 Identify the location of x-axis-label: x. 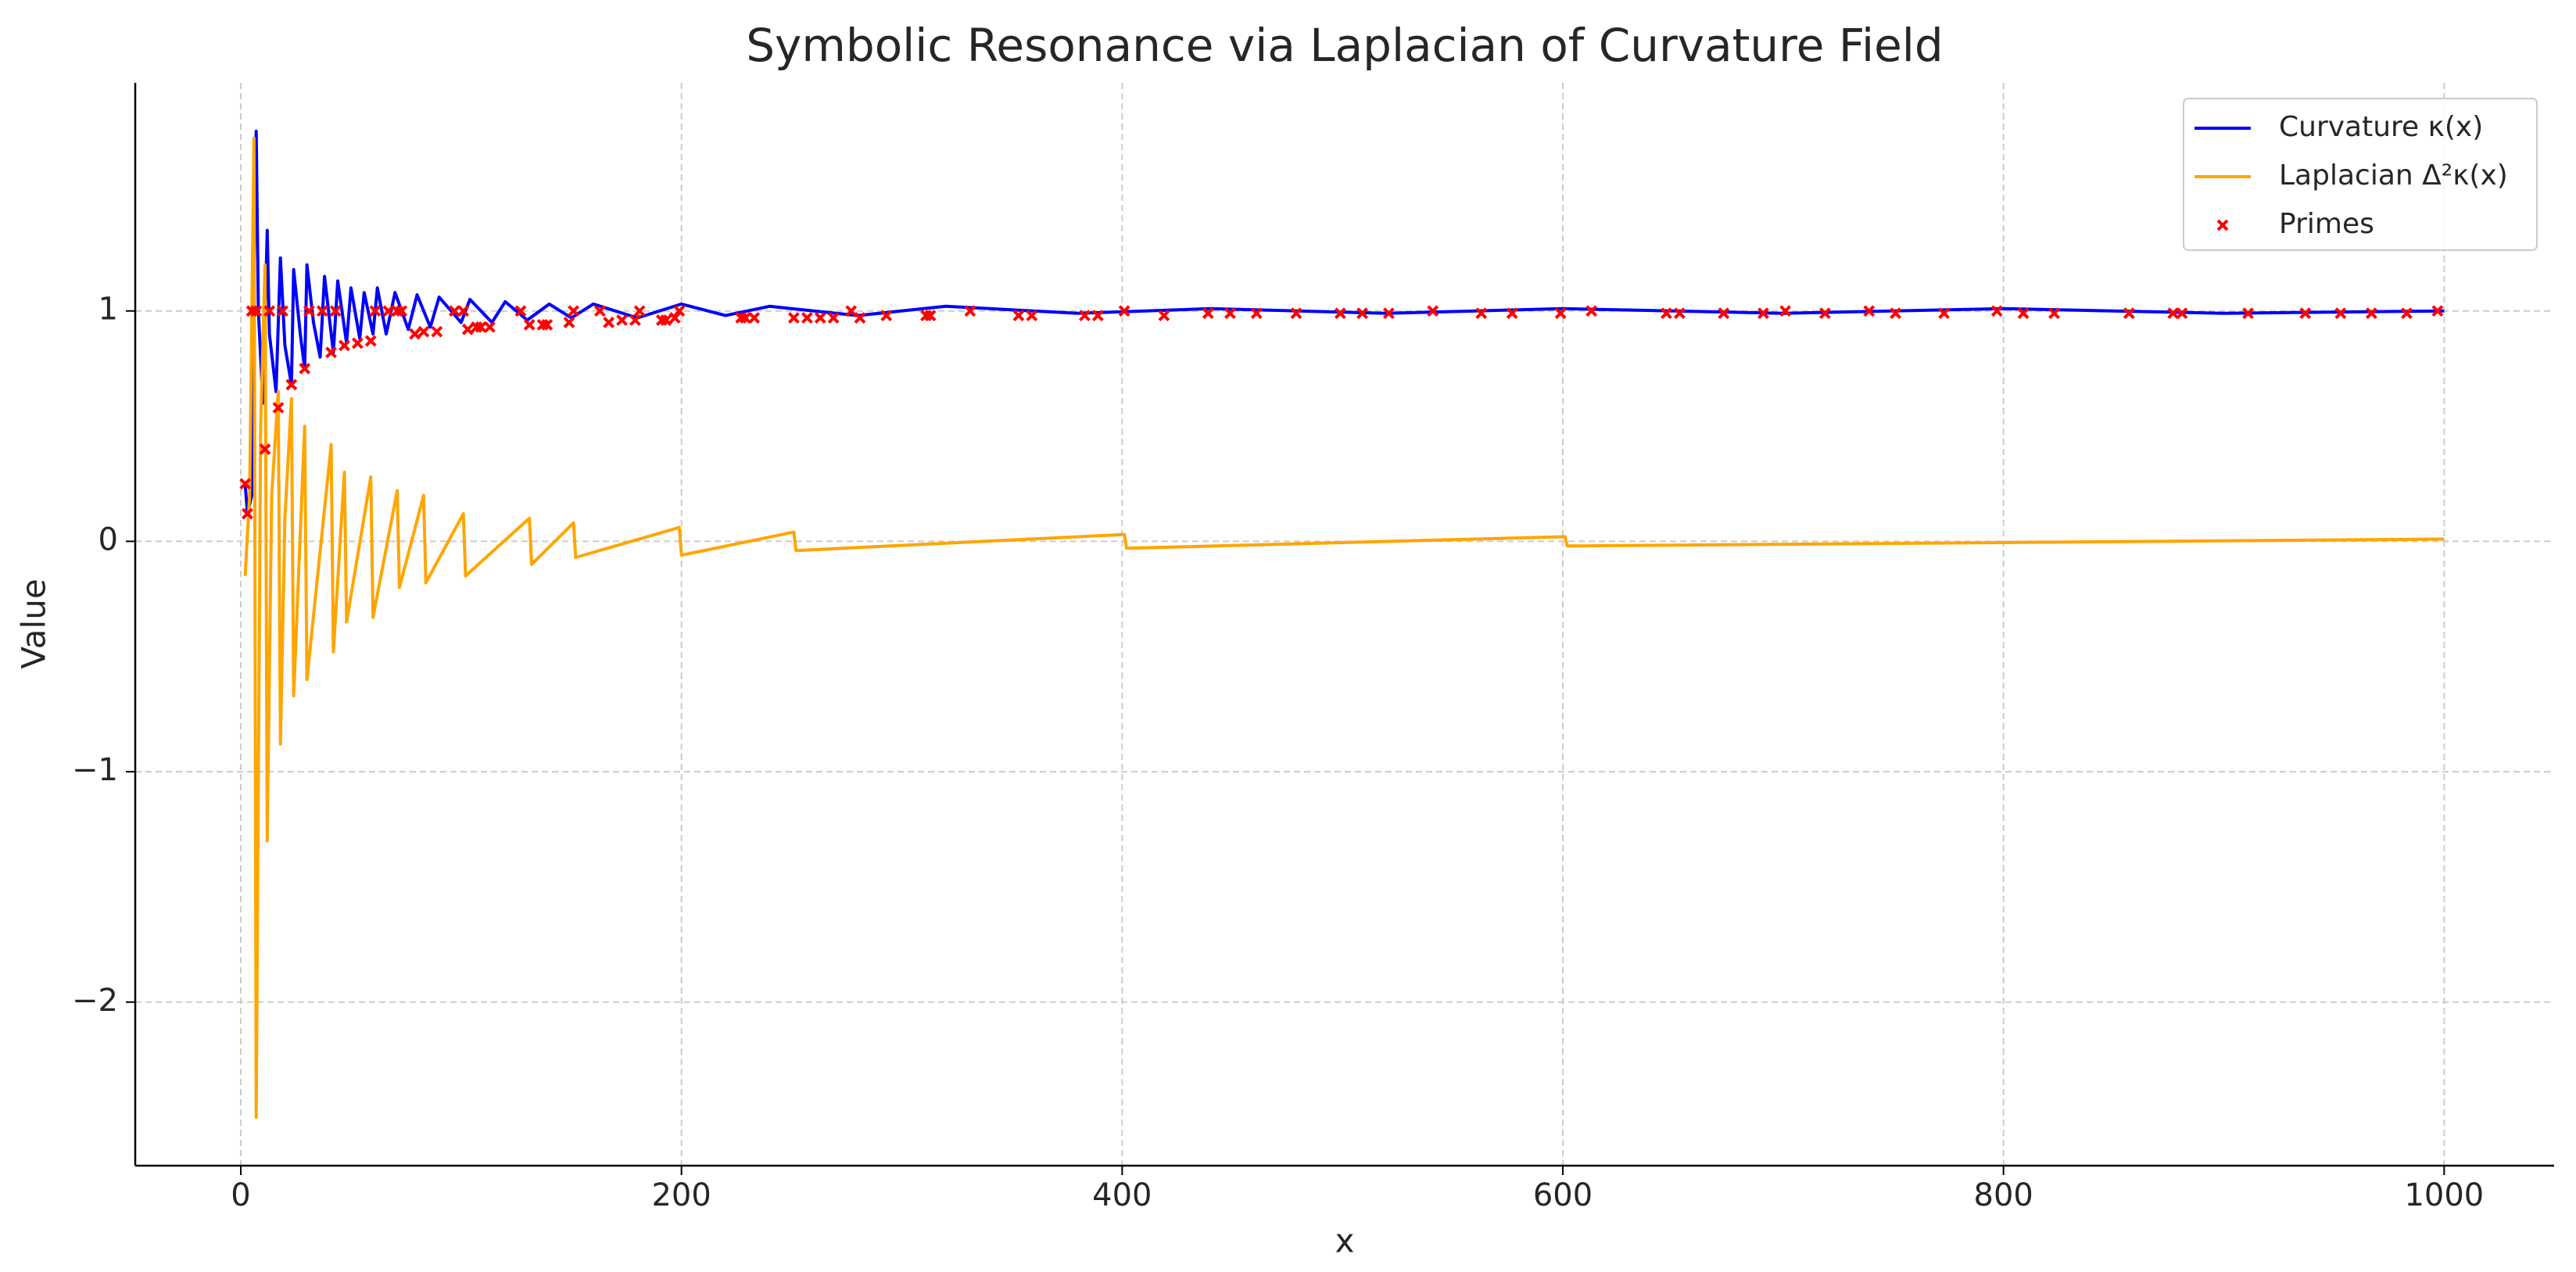
(1345, 1241).